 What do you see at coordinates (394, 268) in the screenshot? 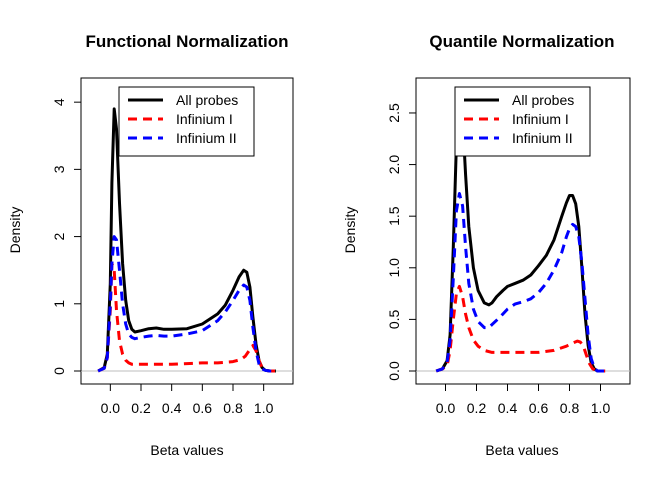
I see `y-tick-label: 1.0` at bounding box center [394, 268].